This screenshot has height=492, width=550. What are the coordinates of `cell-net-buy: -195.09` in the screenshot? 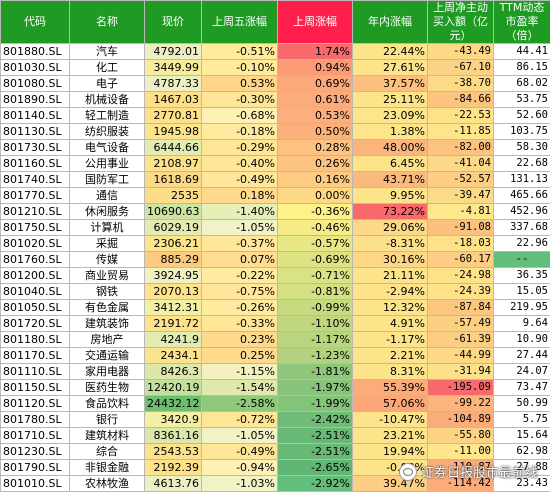 It's located at (461, 388).